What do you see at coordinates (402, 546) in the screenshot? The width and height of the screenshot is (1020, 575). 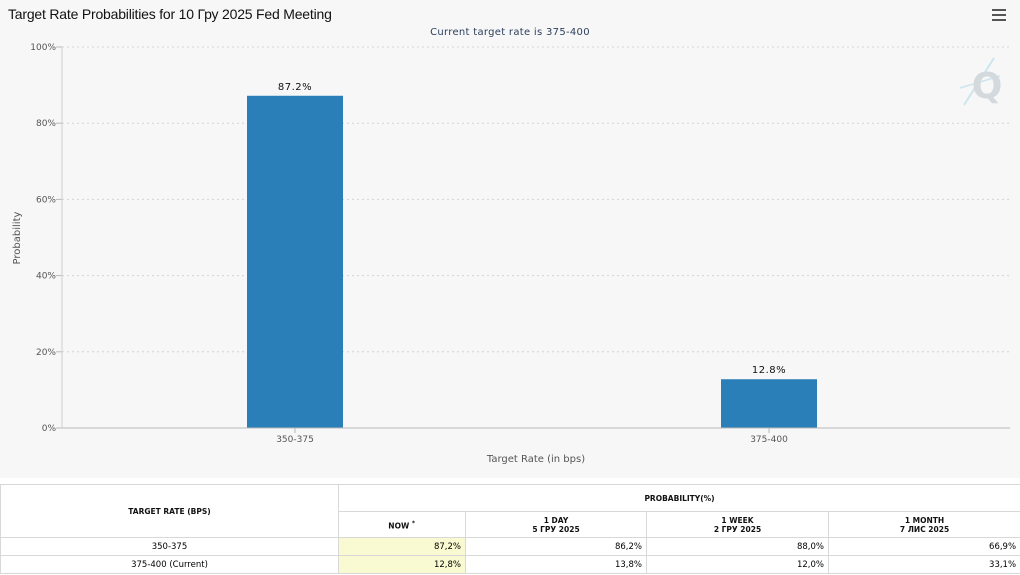 I see `row-now: 87,2%` at bounding box center [402, 546].